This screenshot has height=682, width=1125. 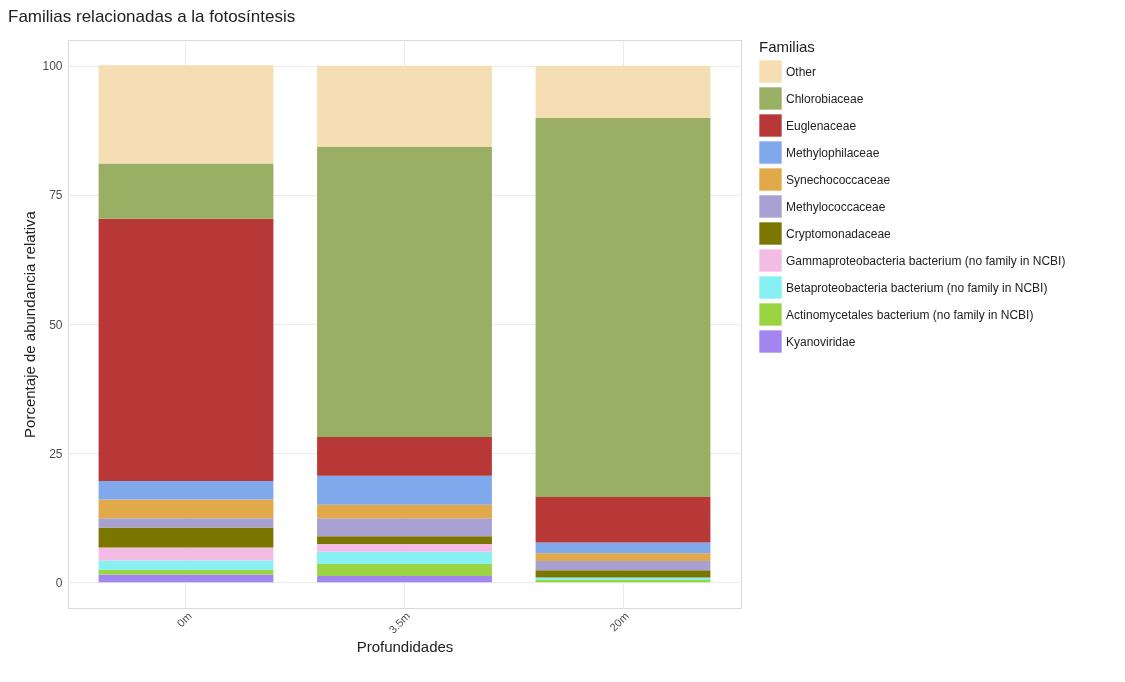 I want to click on legend-label: Chlorobiaceae, so click(x=825, y=98).